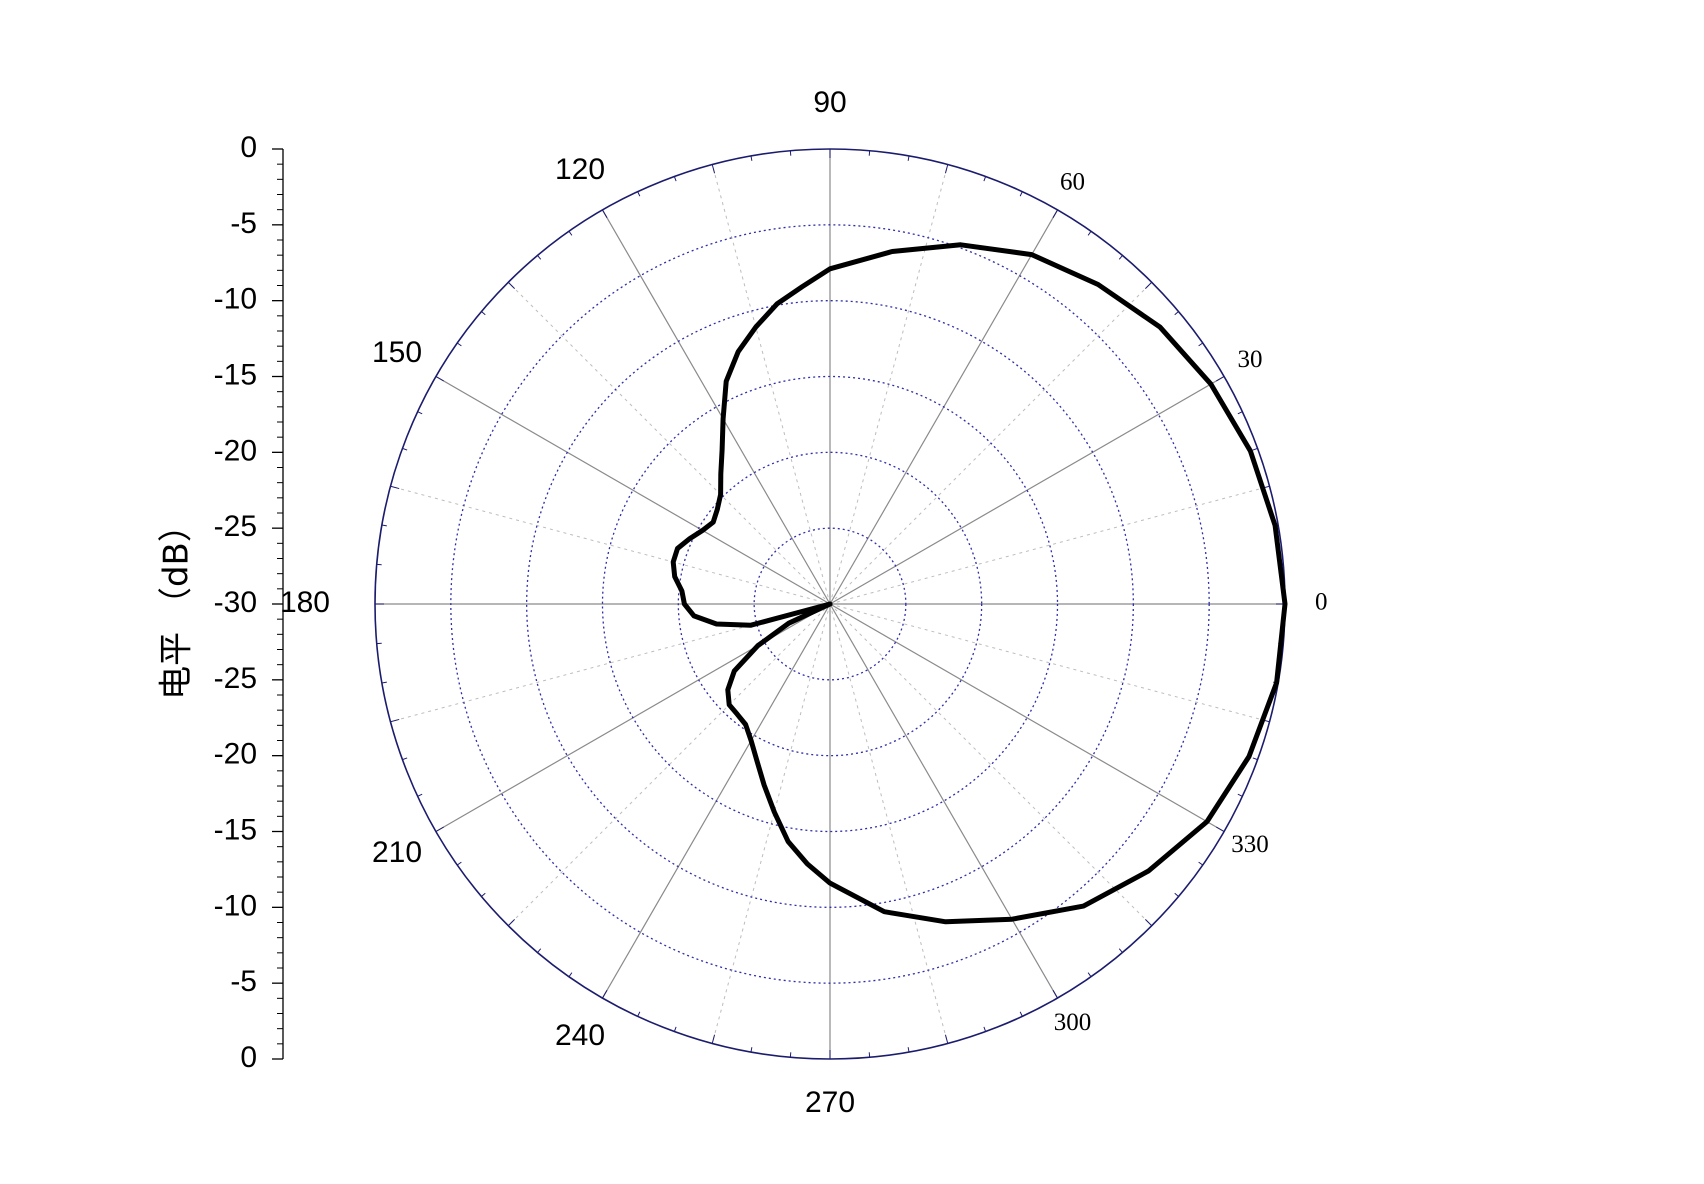 The image size is (1704, 1184). Describe the element at coordinates (397, 852) in the screenshot. I see `angle-tick-label-210: 210` at that location.